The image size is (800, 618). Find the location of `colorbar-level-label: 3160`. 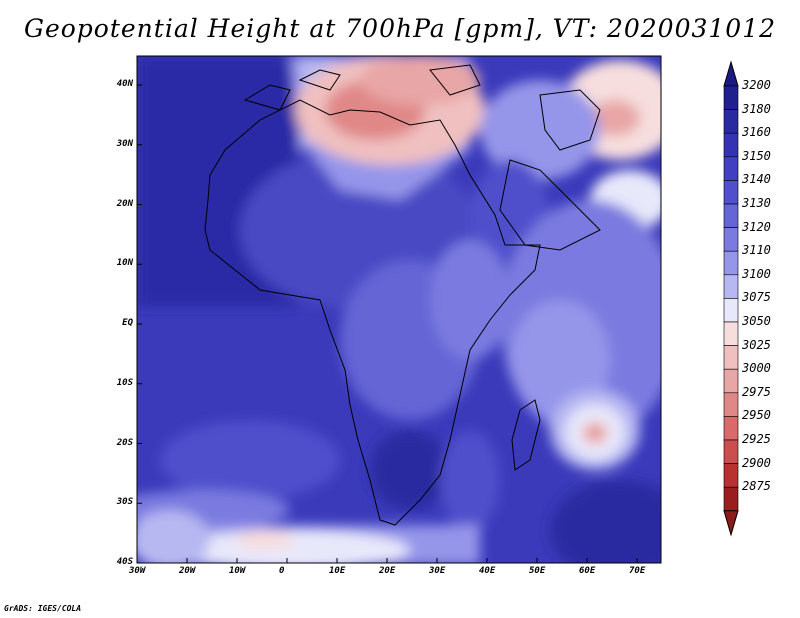

colorbar-level-label: 3160 is located at coordinates (756, 132).